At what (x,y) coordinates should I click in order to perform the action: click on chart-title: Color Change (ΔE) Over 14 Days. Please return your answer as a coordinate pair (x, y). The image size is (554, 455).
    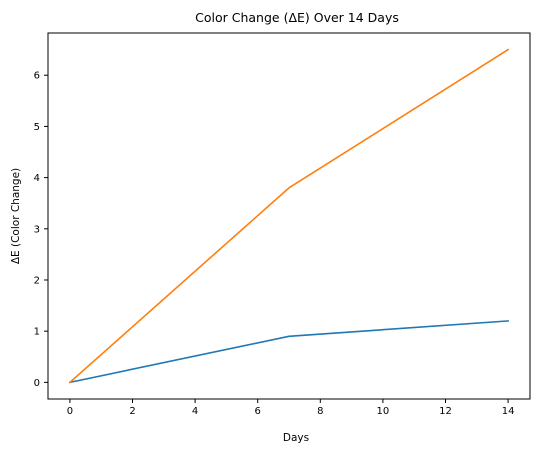
    Looking at the image, I should click on (297, 17).